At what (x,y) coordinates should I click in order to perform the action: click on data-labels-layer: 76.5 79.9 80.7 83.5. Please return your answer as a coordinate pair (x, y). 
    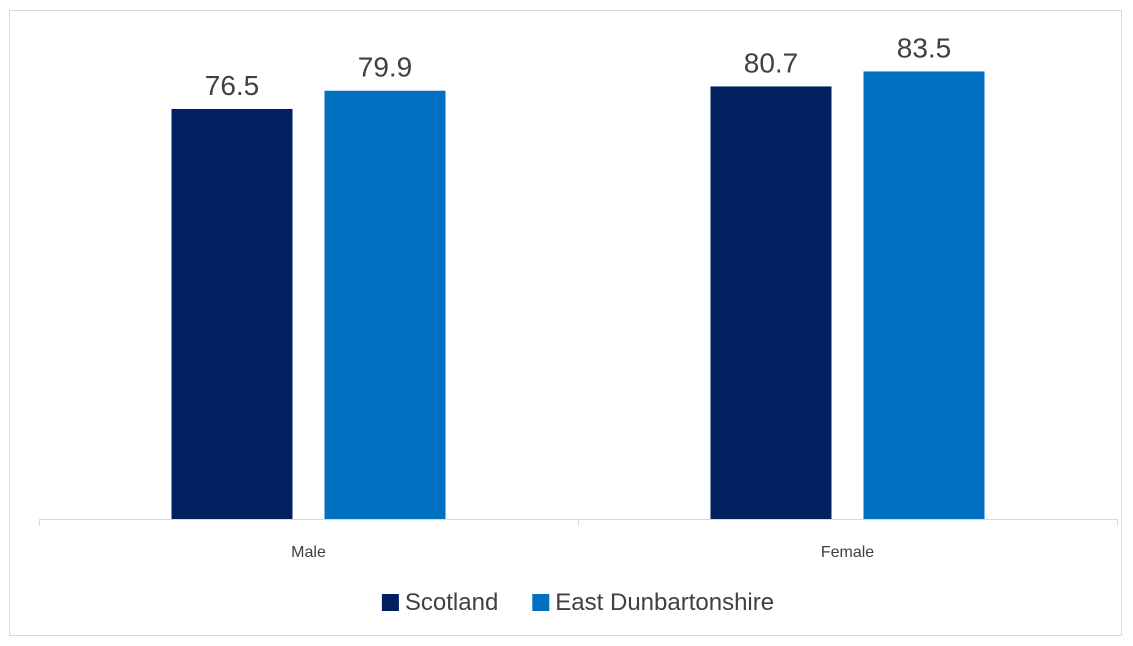
    Looking at the image, I should click on (578, 66).